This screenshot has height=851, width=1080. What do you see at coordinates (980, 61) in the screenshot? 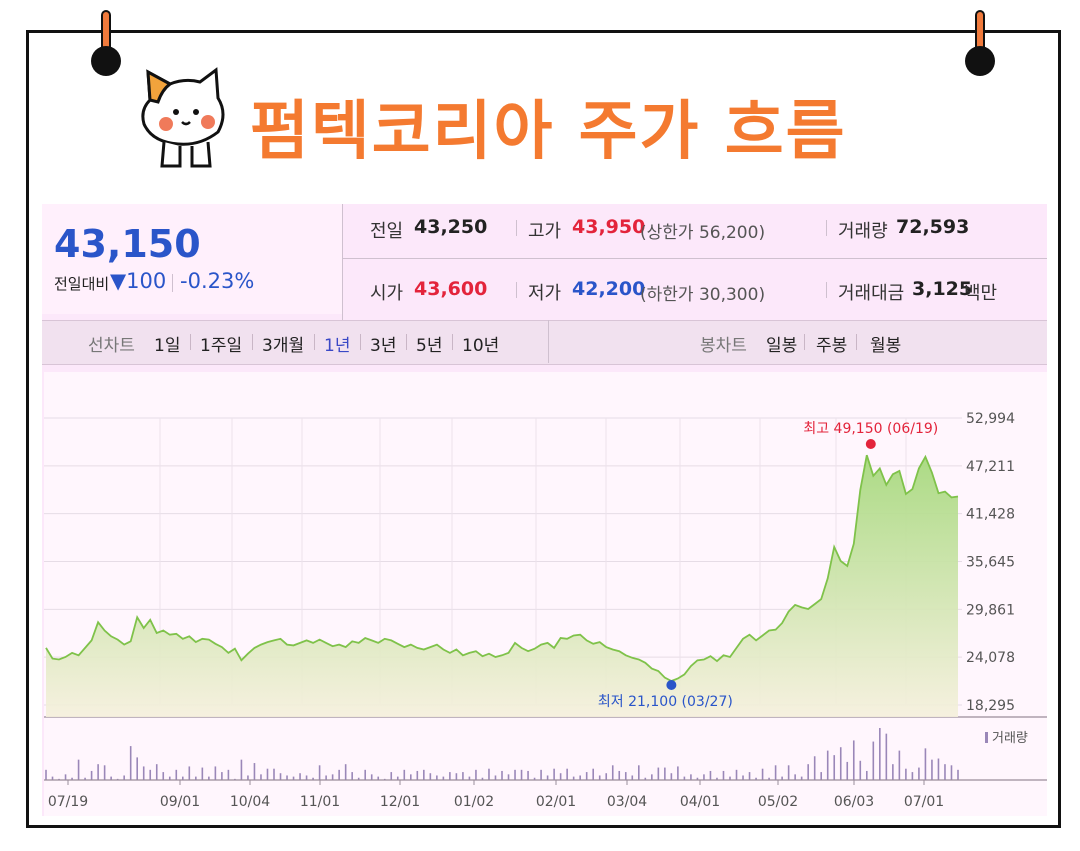
I see `right-pin-hole` at bounding box center [980, 61].